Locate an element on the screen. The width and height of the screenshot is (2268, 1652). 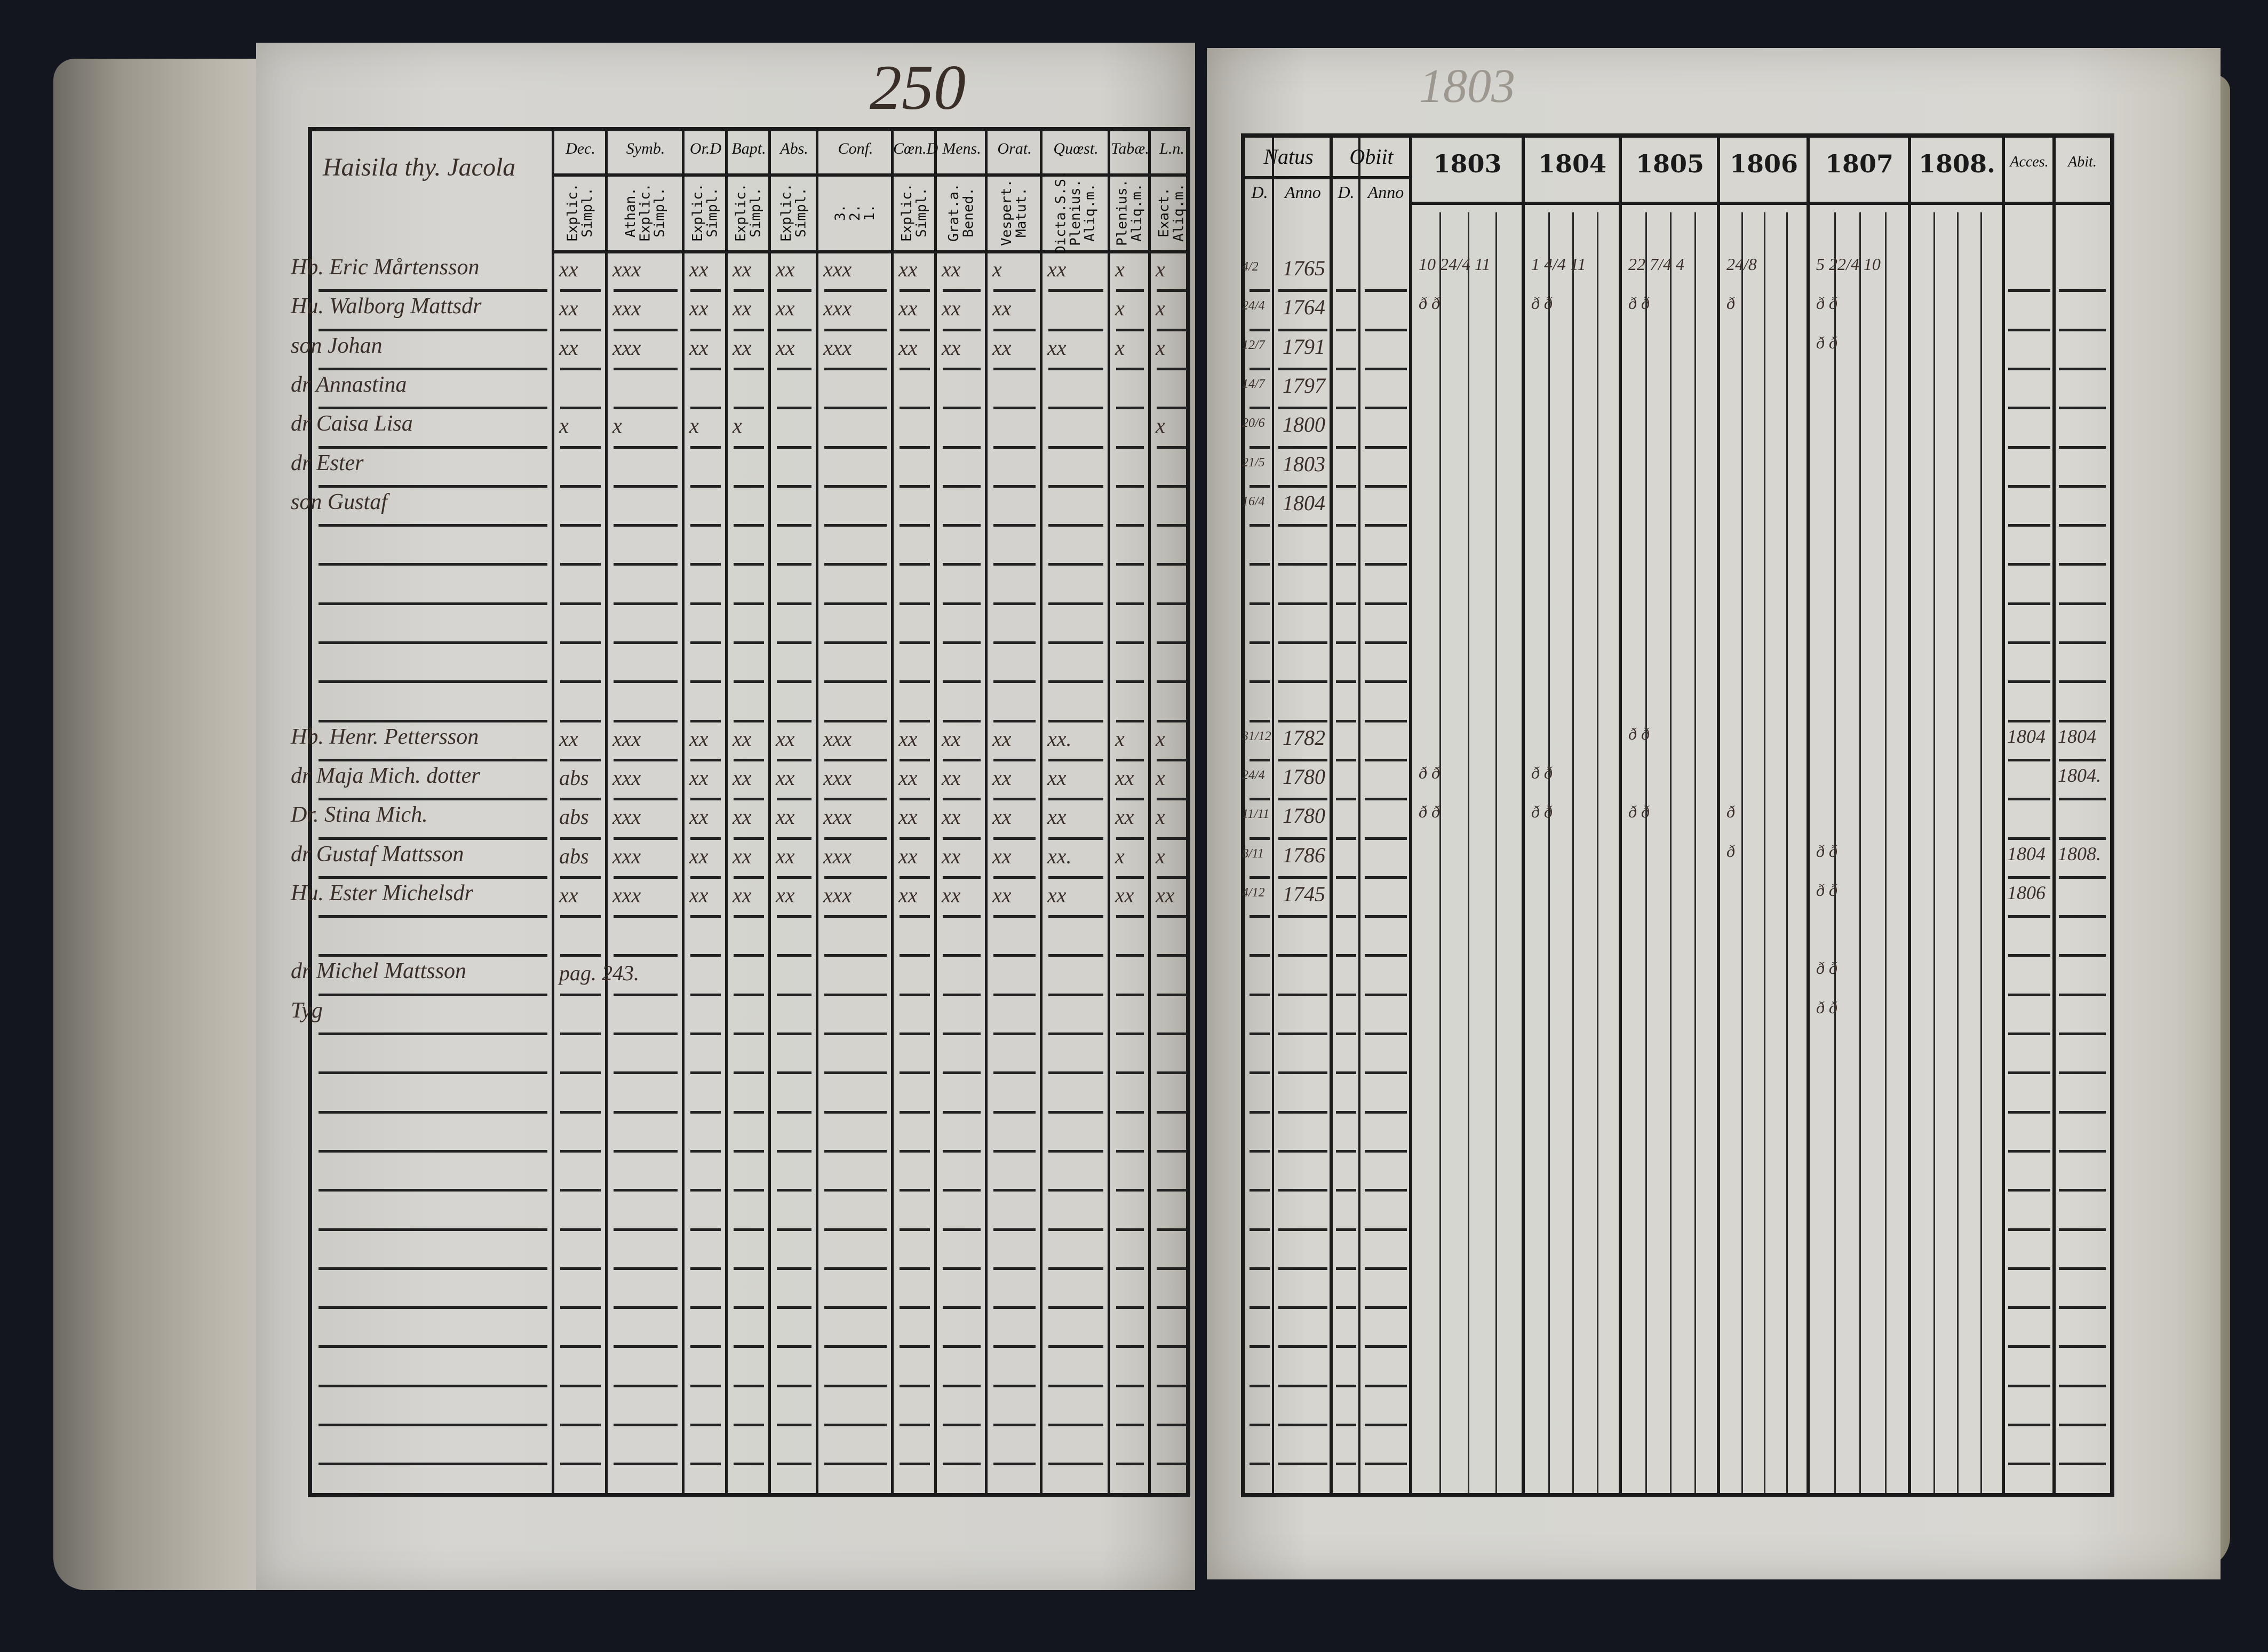
year-header: 1806 is located at coordinates (1764, 163).